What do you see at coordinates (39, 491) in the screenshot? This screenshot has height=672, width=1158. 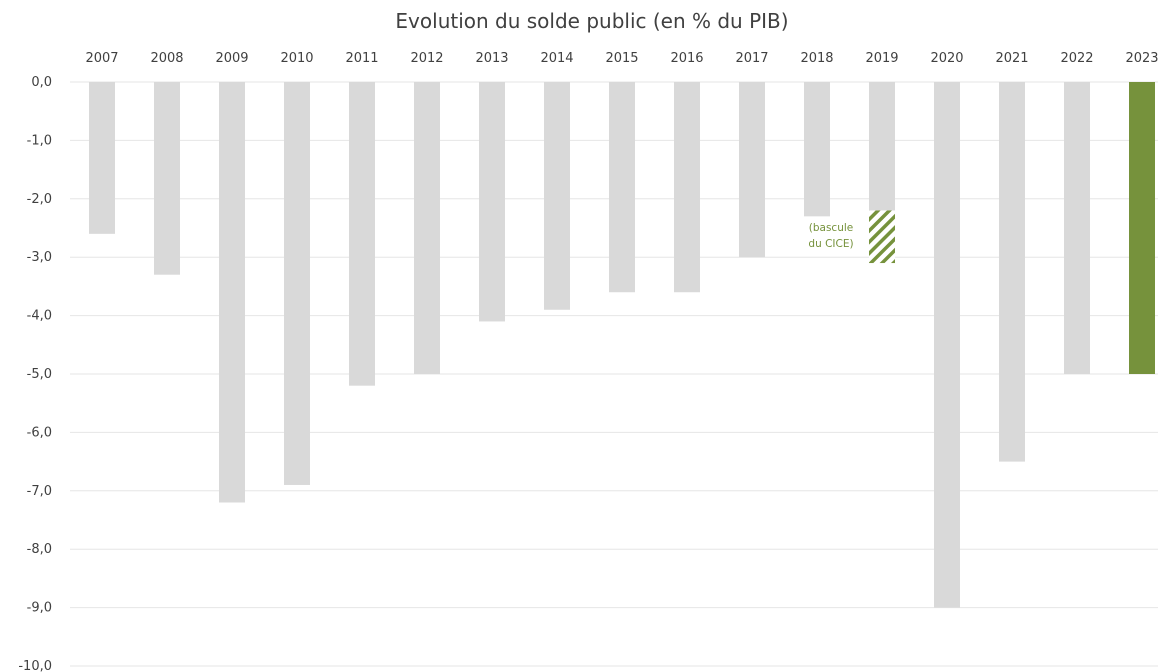 I see `y-tick-label: -7,0` at bounding box center [39, 491].